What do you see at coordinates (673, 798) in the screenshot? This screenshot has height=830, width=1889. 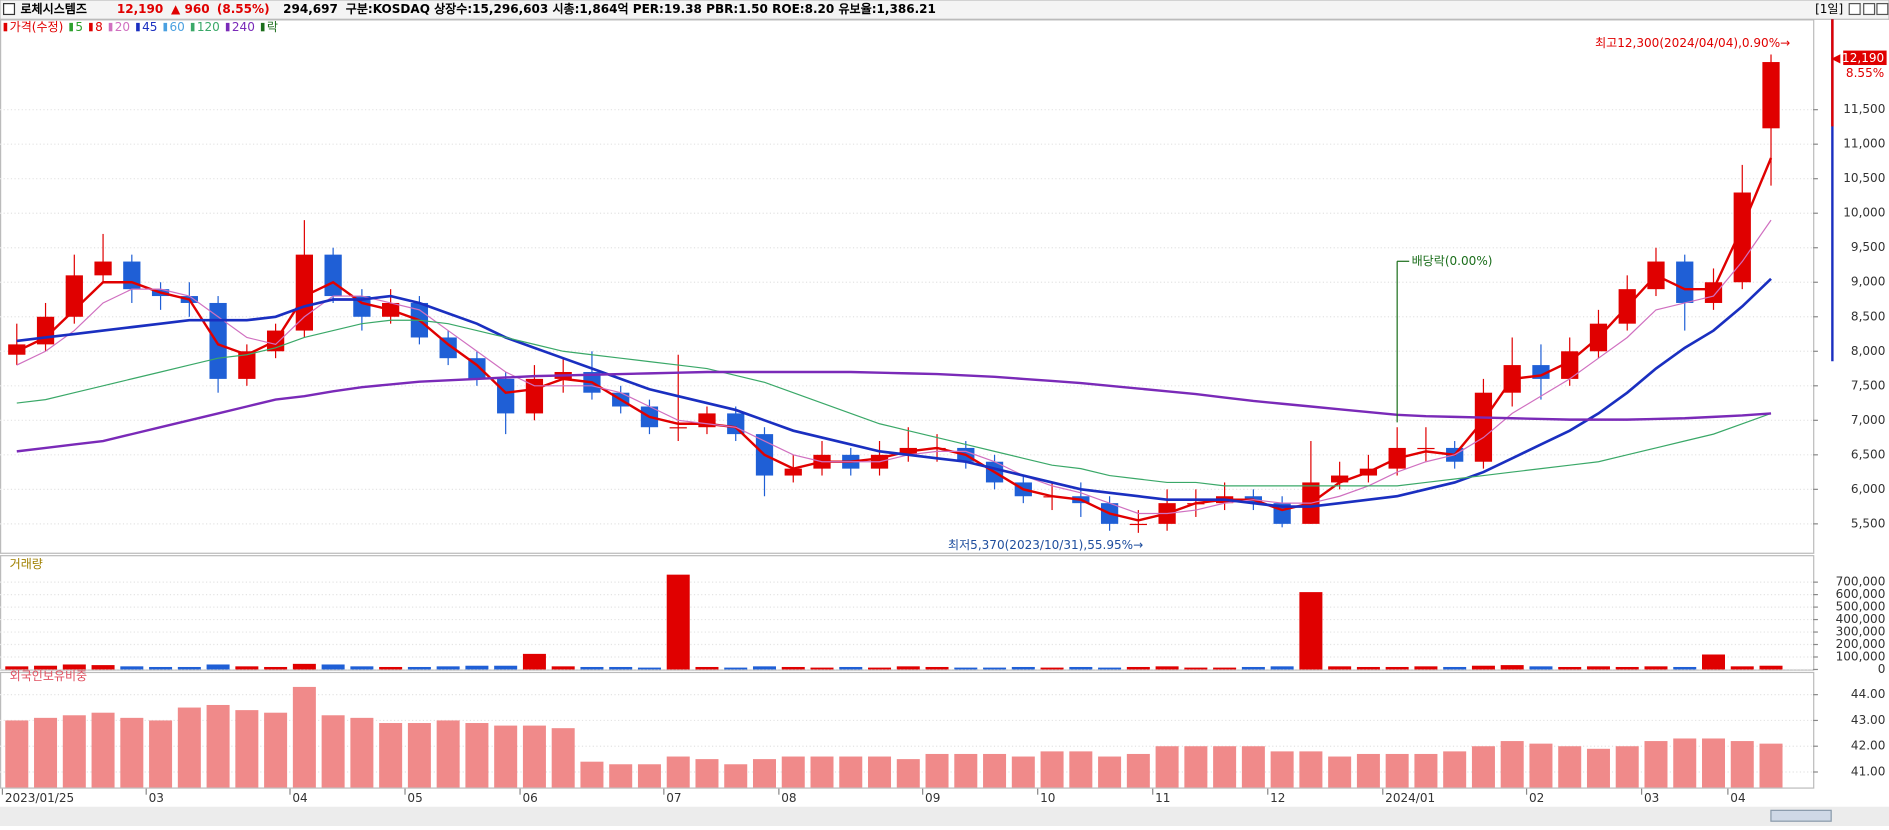 I see `x-tick-label: 07` at bounding box center [673, 798].